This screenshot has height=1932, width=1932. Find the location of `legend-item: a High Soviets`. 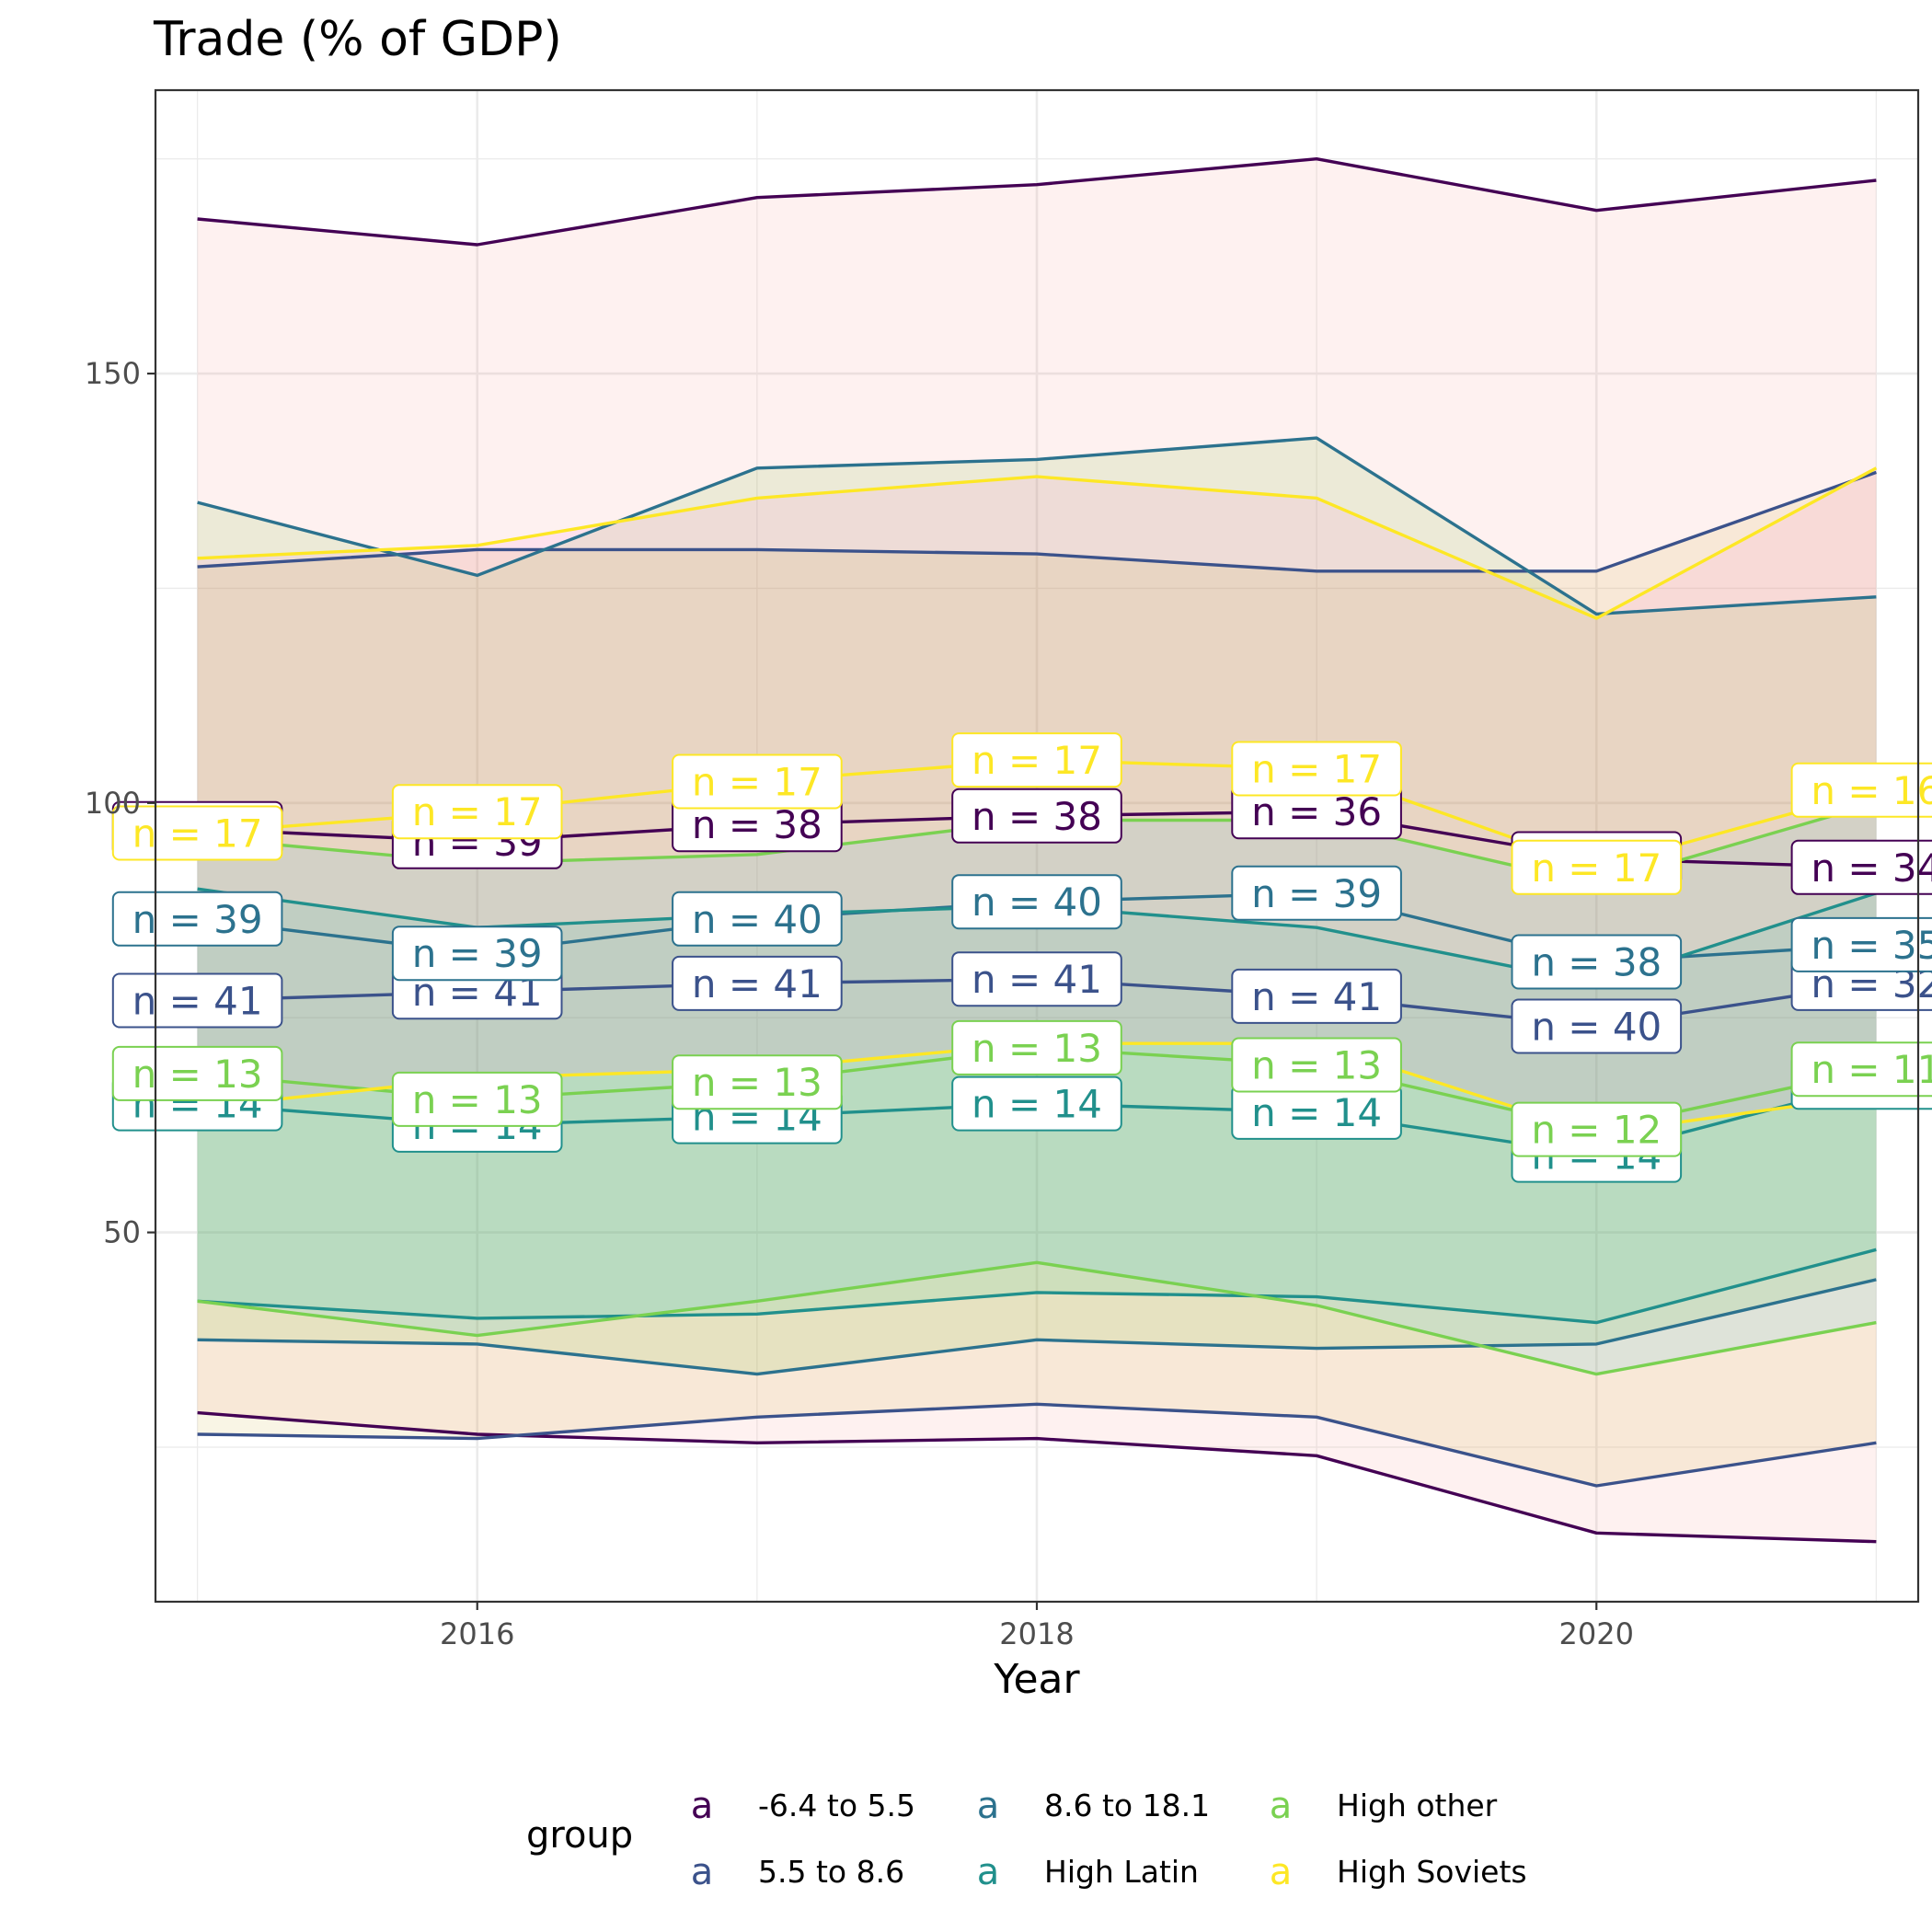

legend-item: a High Soviets is located at coordinates (1398, 1872).